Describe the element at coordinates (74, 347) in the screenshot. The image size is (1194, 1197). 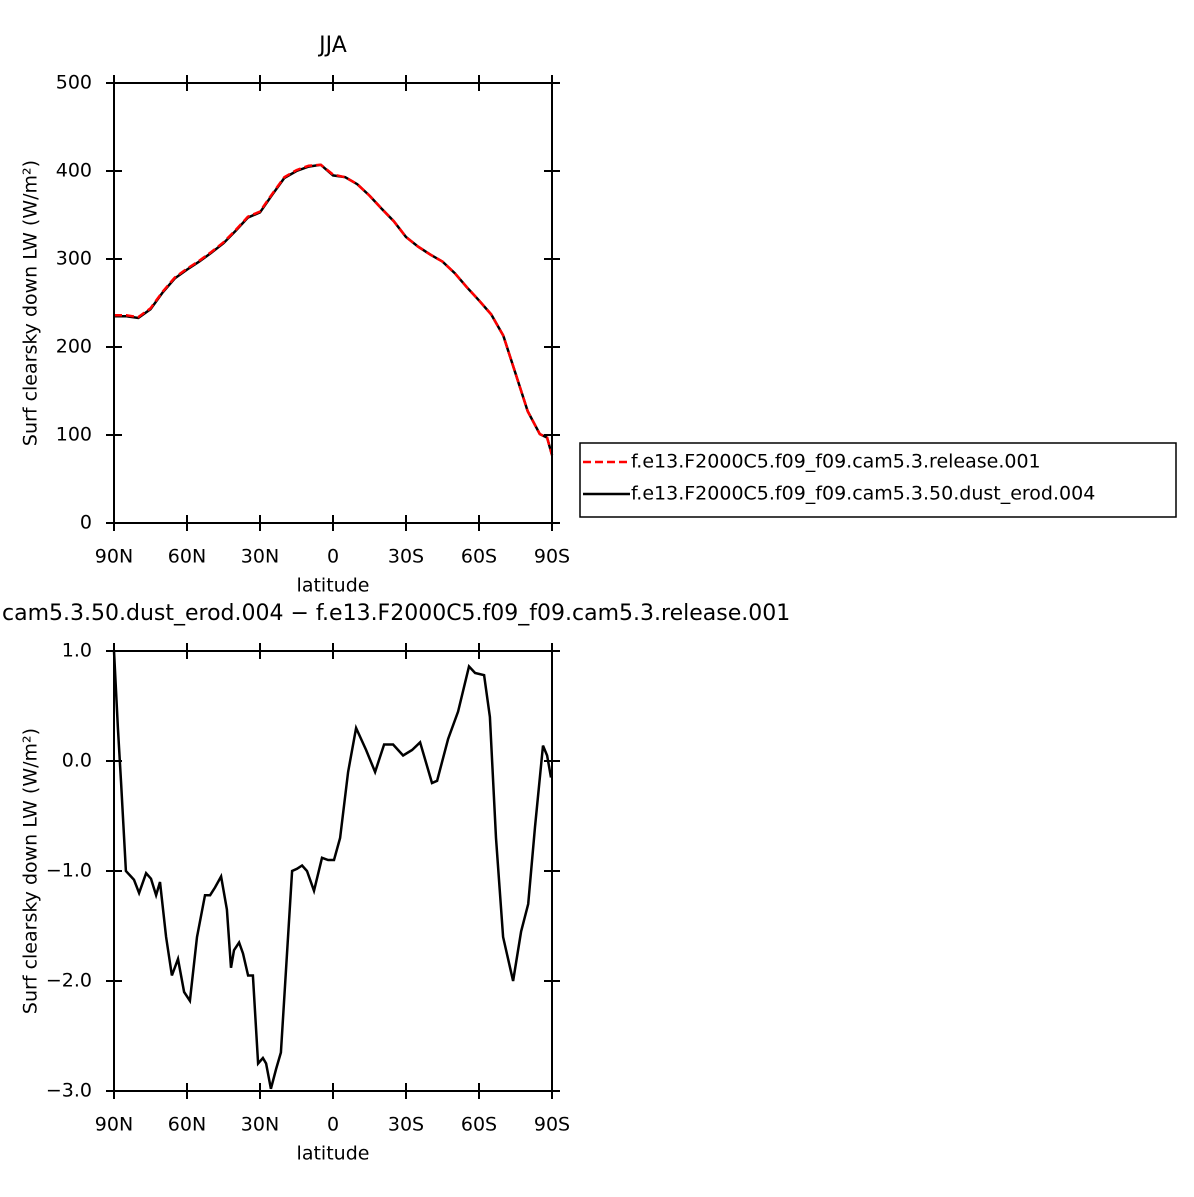
I see `y-tick-label: 200` at that location.